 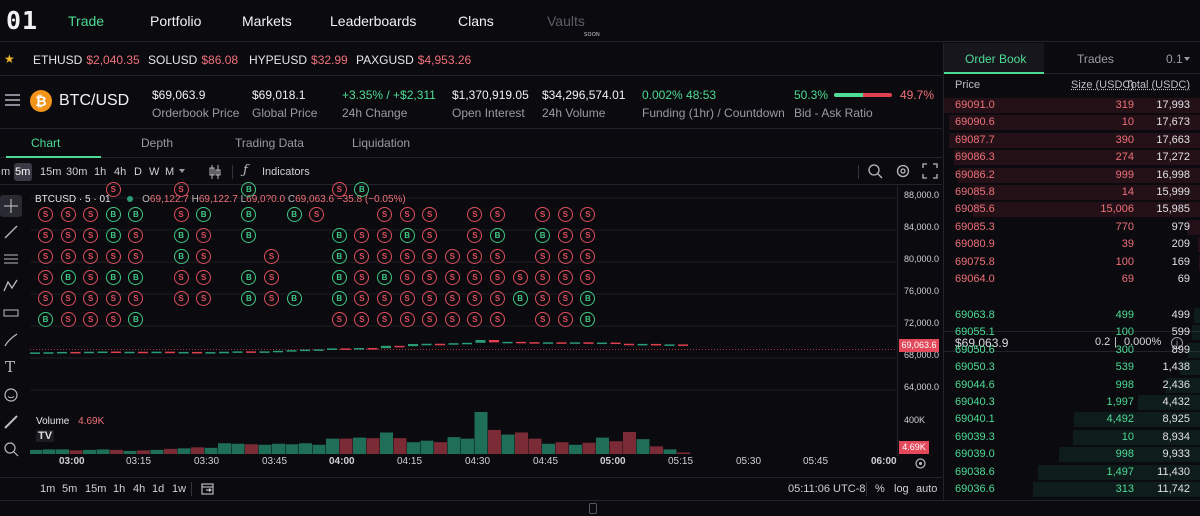 What do you see at coordinates (22, 20) in the screenshot?
I see `app-logo: 01` at bounding box center [22, 20].